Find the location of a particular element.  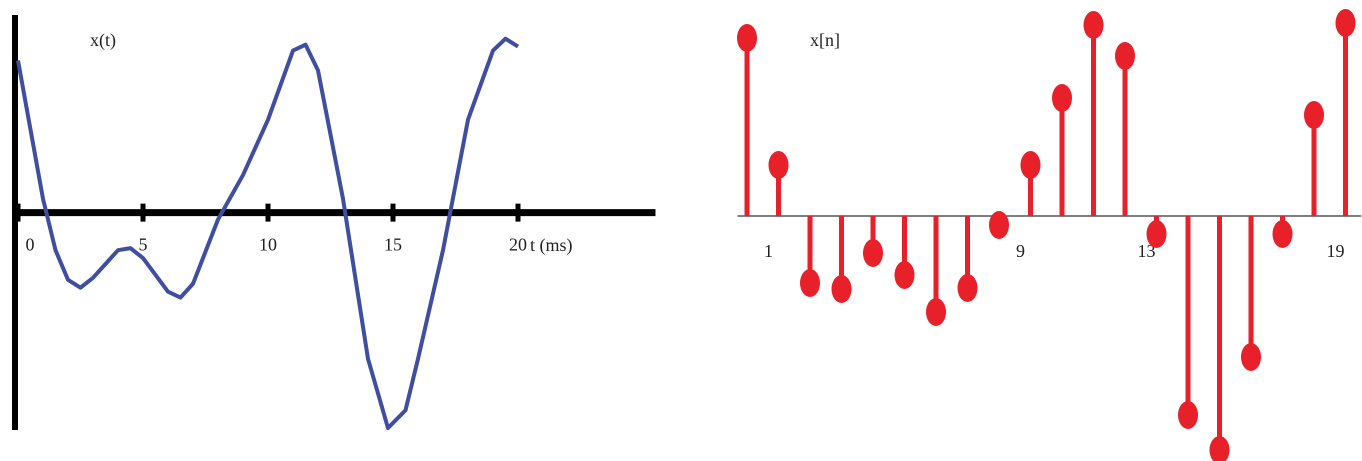

chart-title: x[n] is located at coordinates (825, 40).